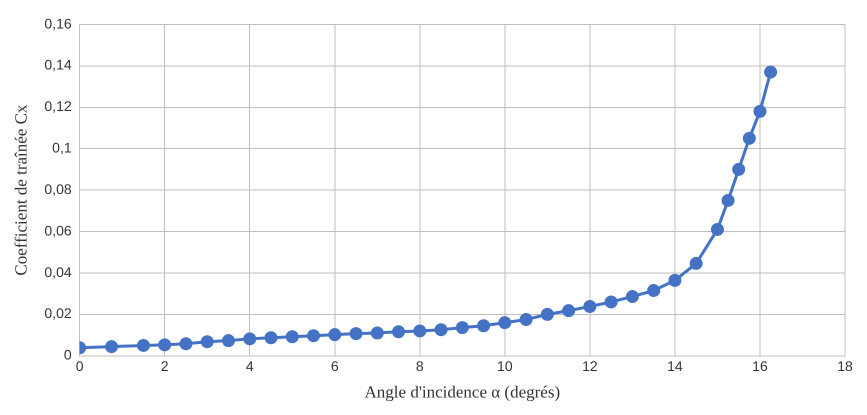 This screenshot has width=867, height=415. What do you see at coordinates (462, 392) in the screenshot?
I see `x-axis-title: Angle d'incidence α (degrés)` at bounding box center [462, 392].